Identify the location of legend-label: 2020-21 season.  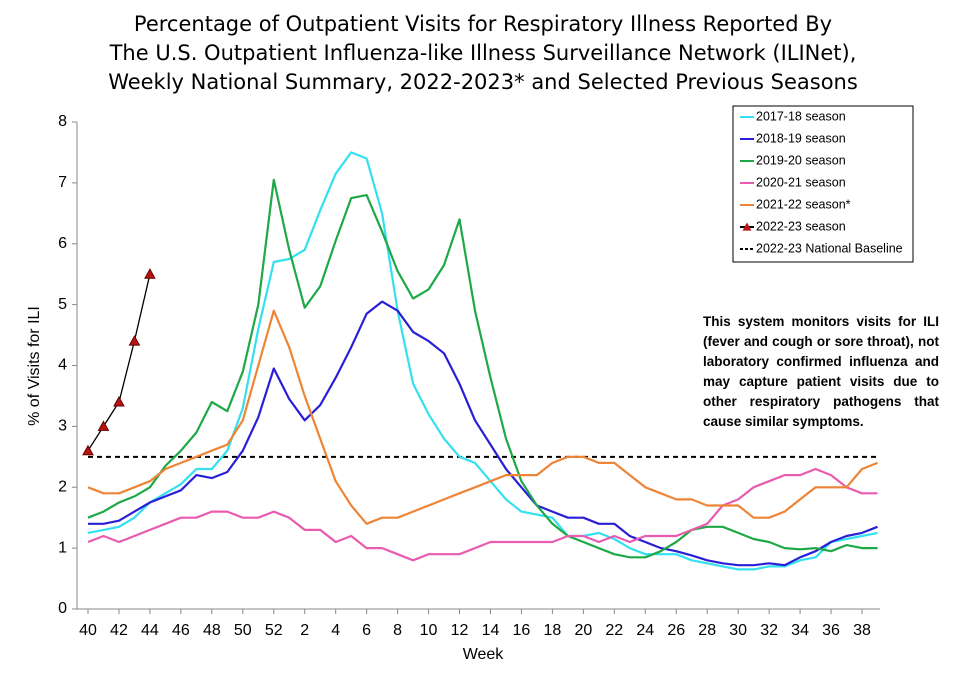
(801, 182).